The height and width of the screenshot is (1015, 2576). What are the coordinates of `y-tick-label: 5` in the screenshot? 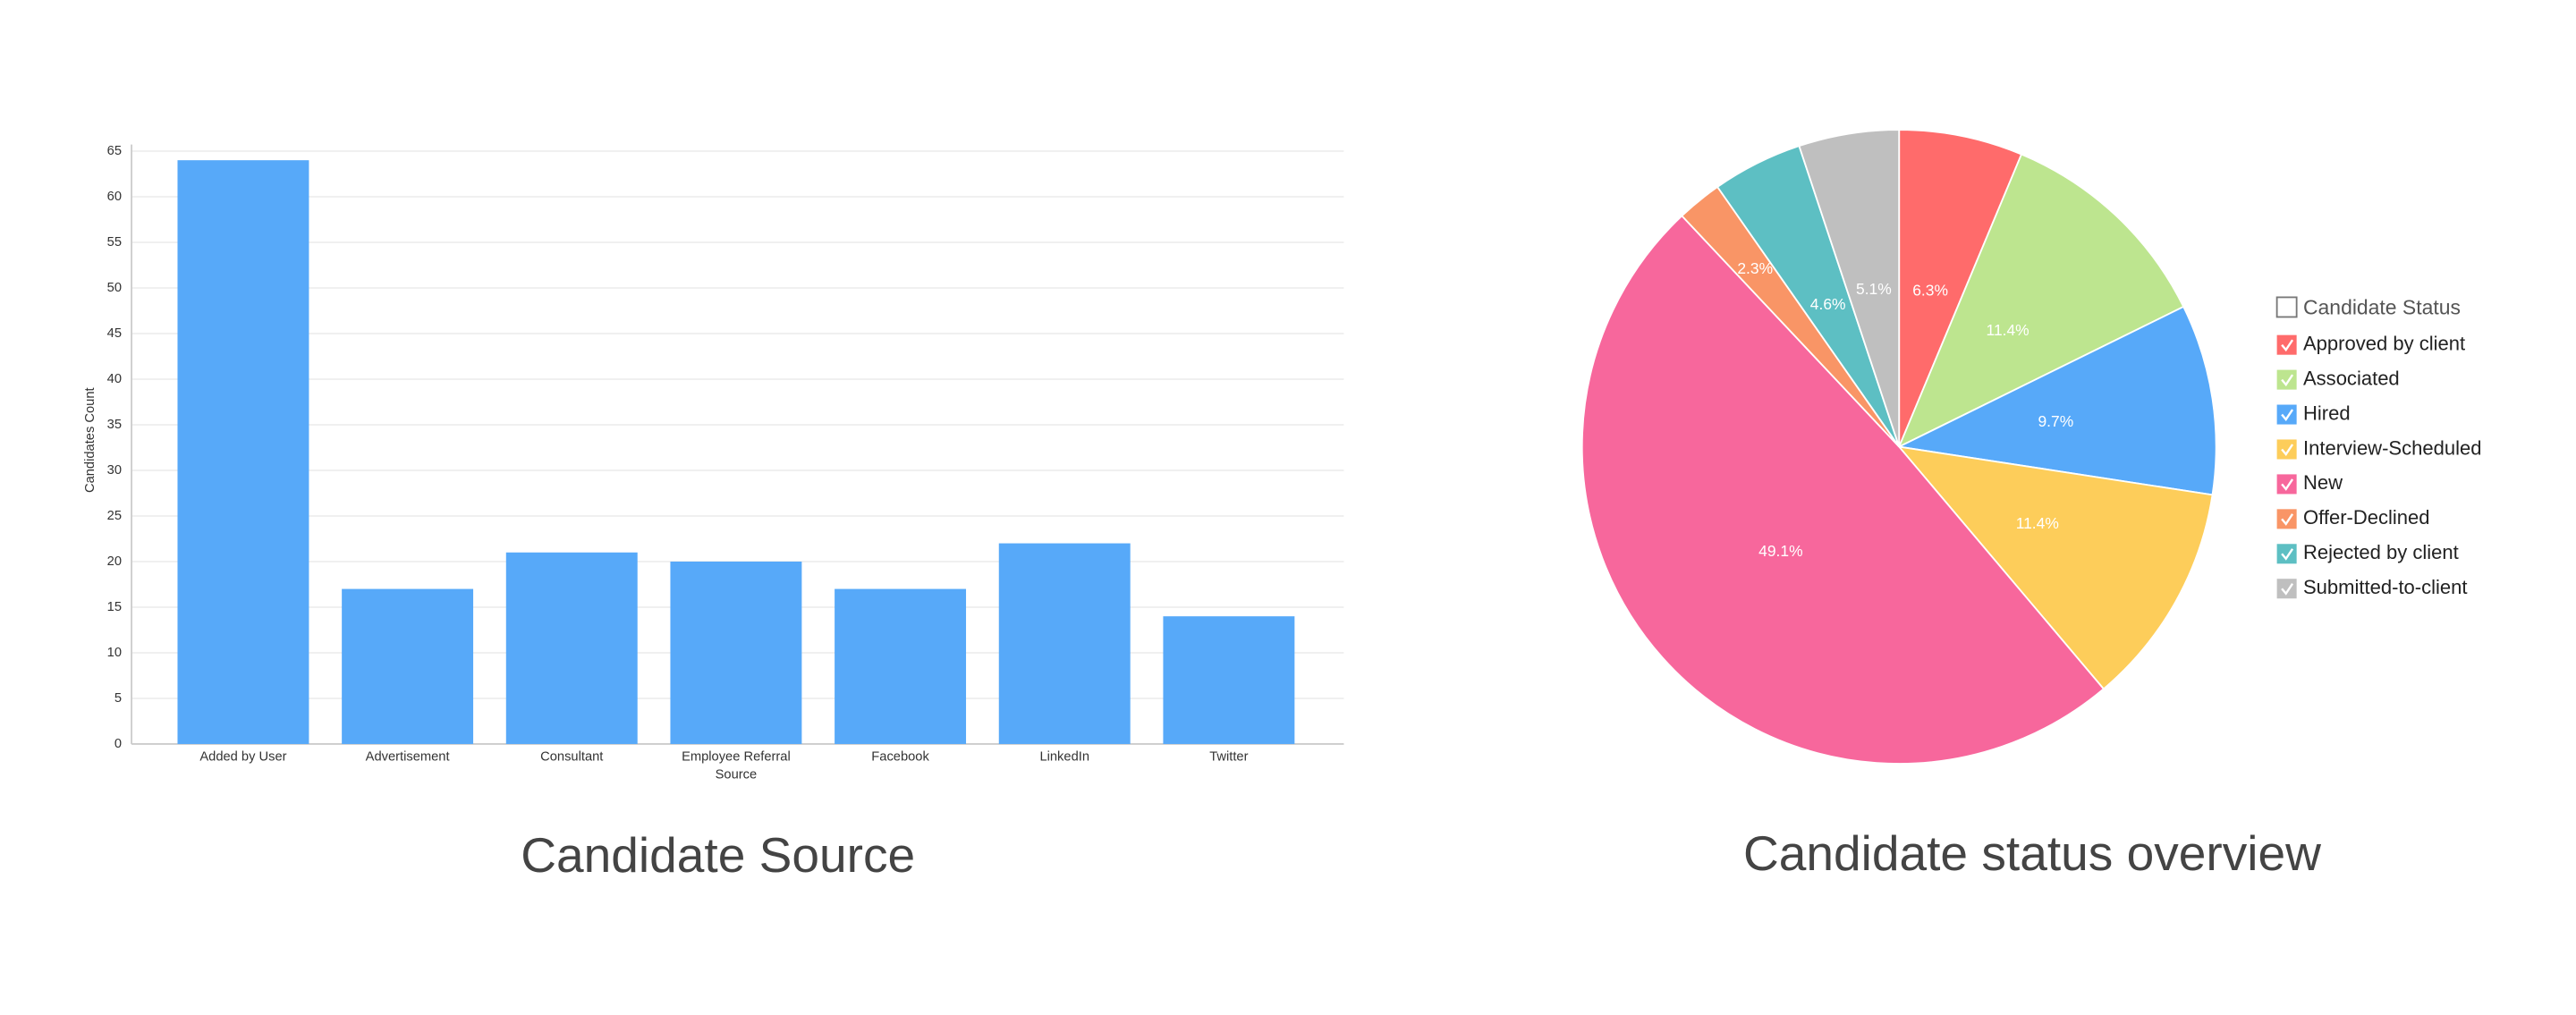 It's located at (118, 698).